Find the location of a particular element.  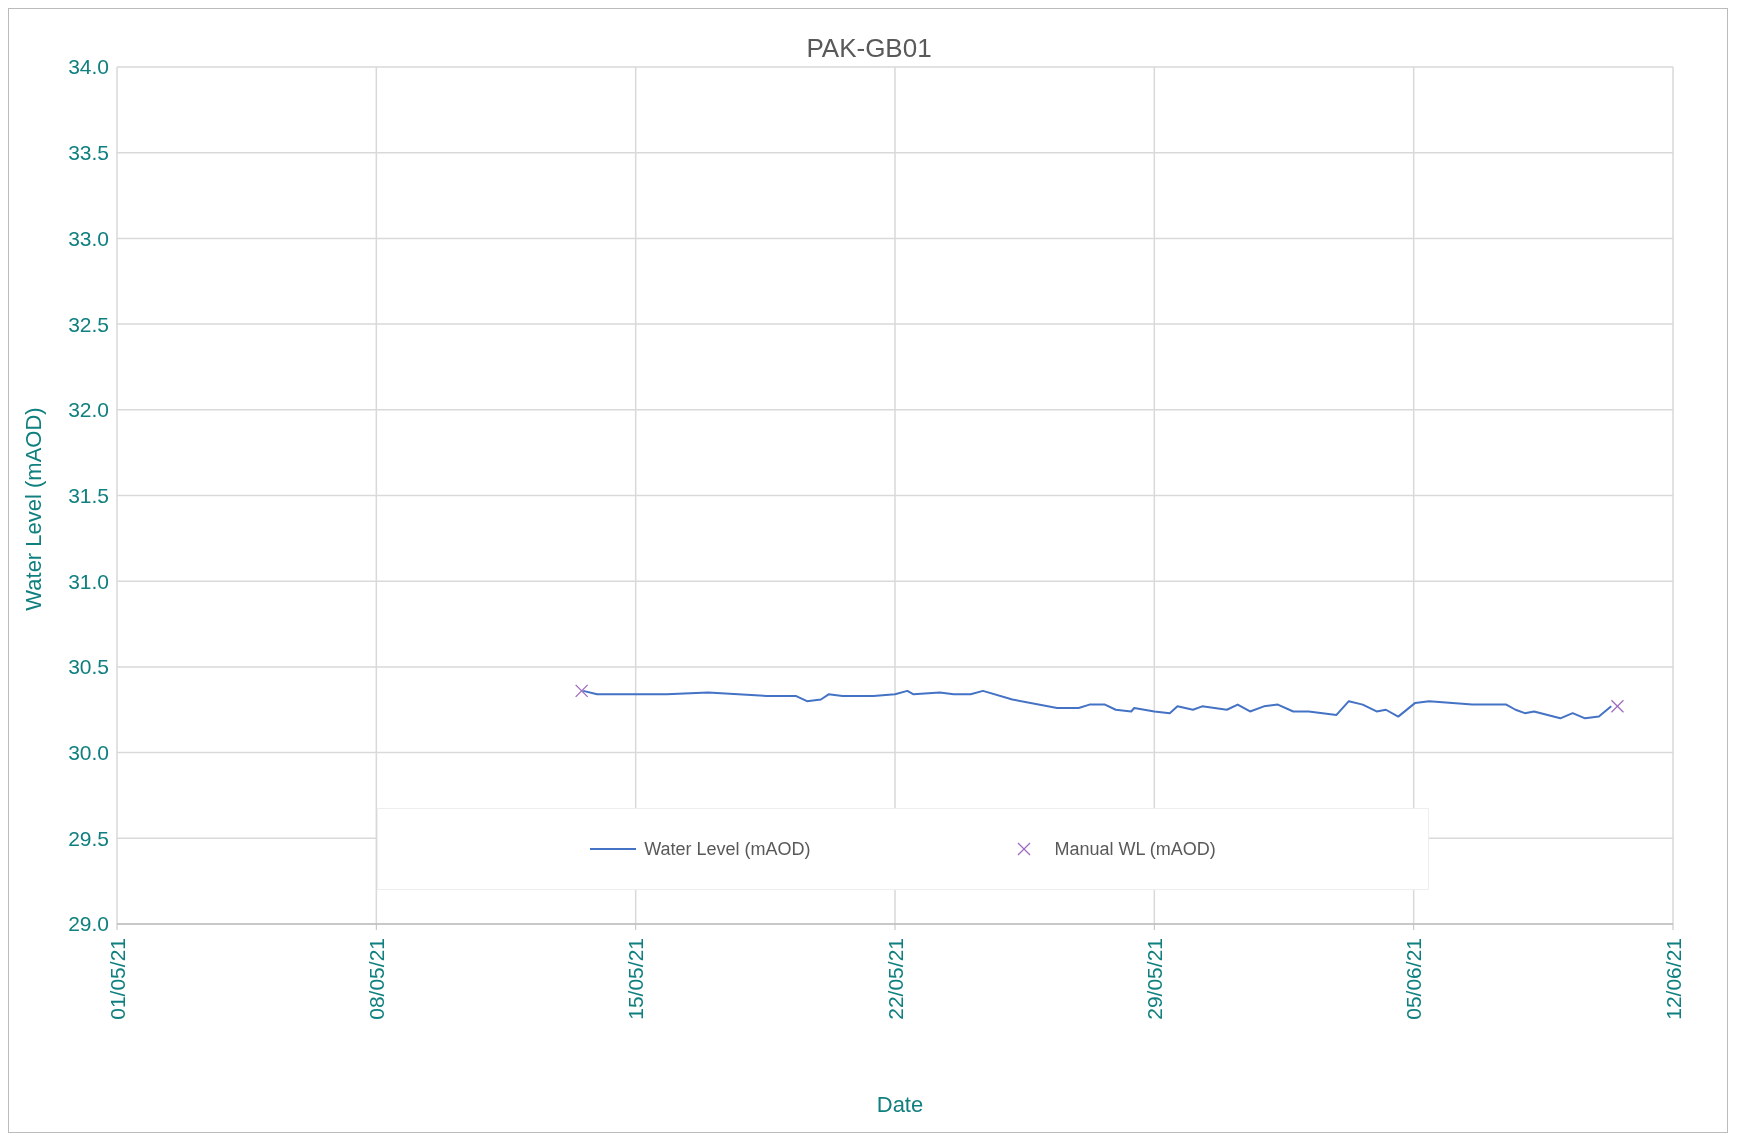

y-tick-label: 33.0 is located at coordinates (88, 238).